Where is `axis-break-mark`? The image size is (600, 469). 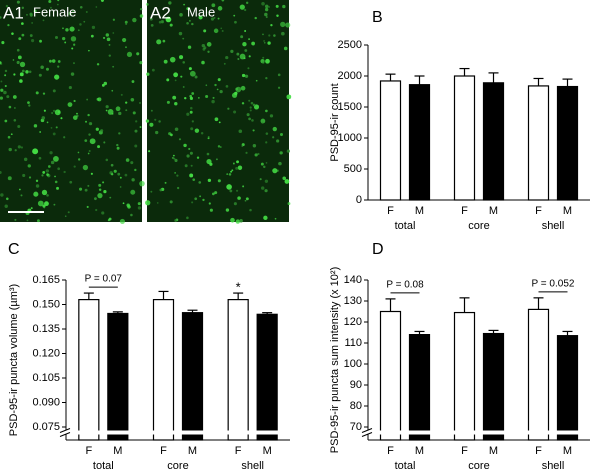
axis-break-mark is located at coordinates (65, 434).